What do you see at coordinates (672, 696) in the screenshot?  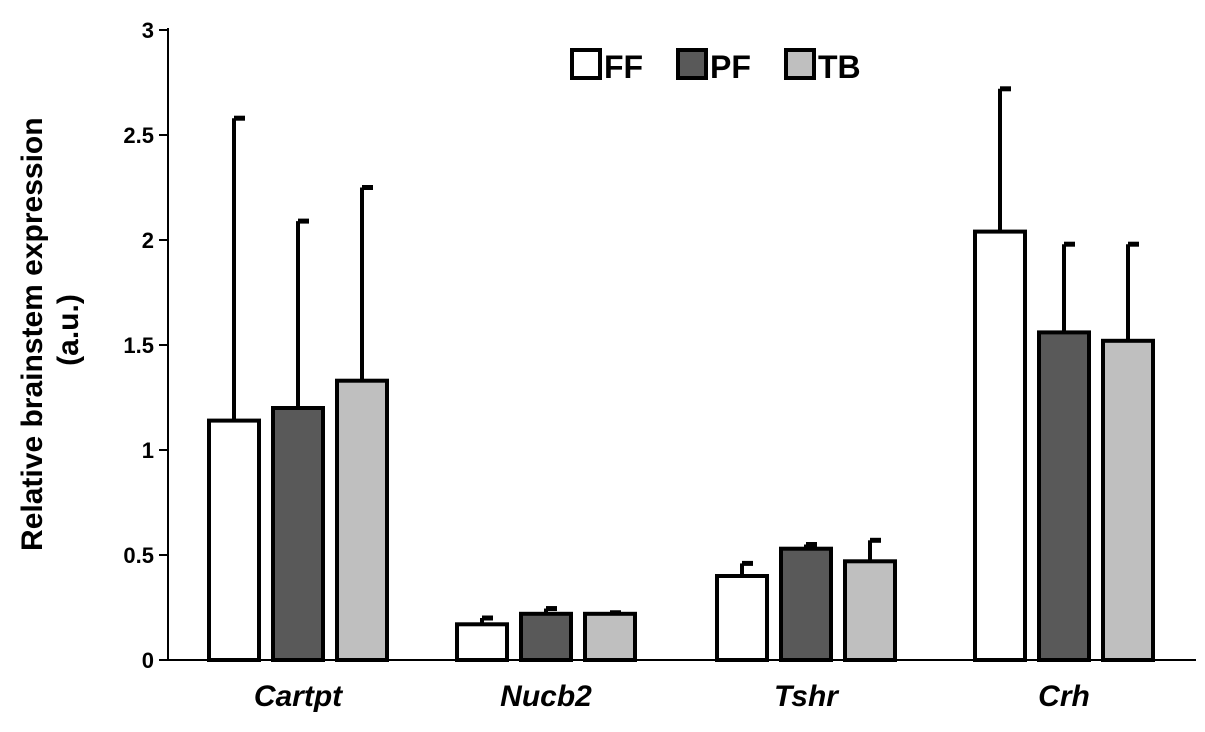 I see `x-categories-group: Cartpt Nucb2 Tshr Crh` at bounding box center [672, 696].